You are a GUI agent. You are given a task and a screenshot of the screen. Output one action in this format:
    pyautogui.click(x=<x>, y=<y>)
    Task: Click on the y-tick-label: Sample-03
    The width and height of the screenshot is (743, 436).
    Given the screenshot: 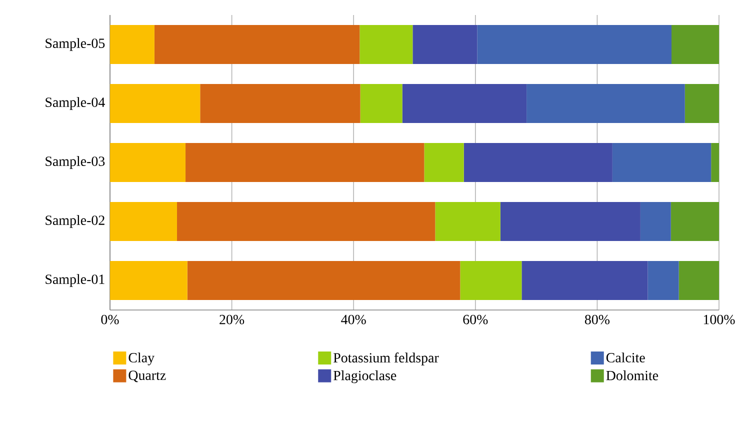 What is the action you would take?
    pyautogui.click(x=75, y=162)
    